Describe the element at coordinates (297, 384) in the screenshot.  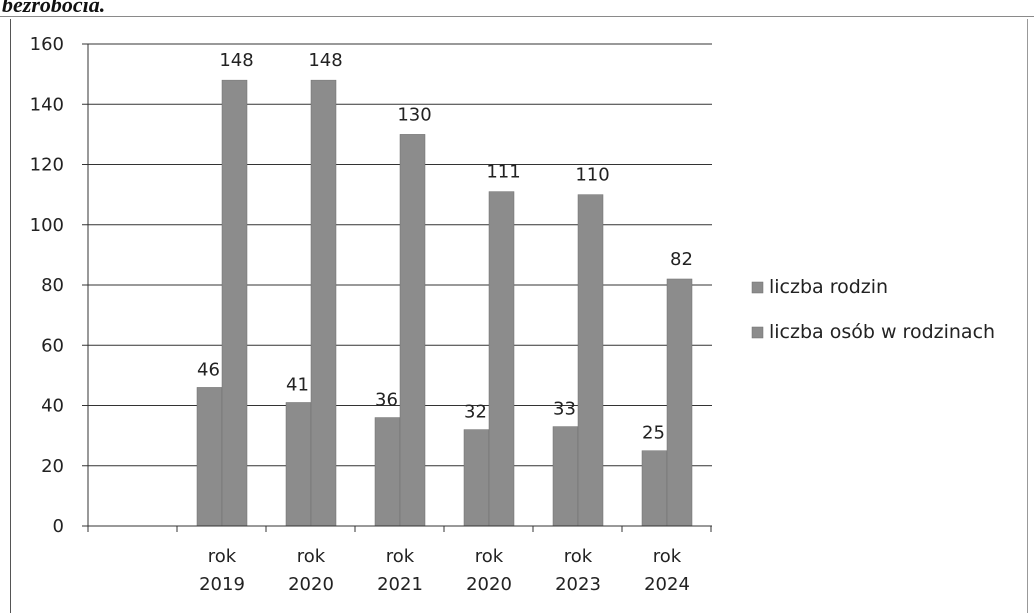
I see `data-label: 41` at that location.